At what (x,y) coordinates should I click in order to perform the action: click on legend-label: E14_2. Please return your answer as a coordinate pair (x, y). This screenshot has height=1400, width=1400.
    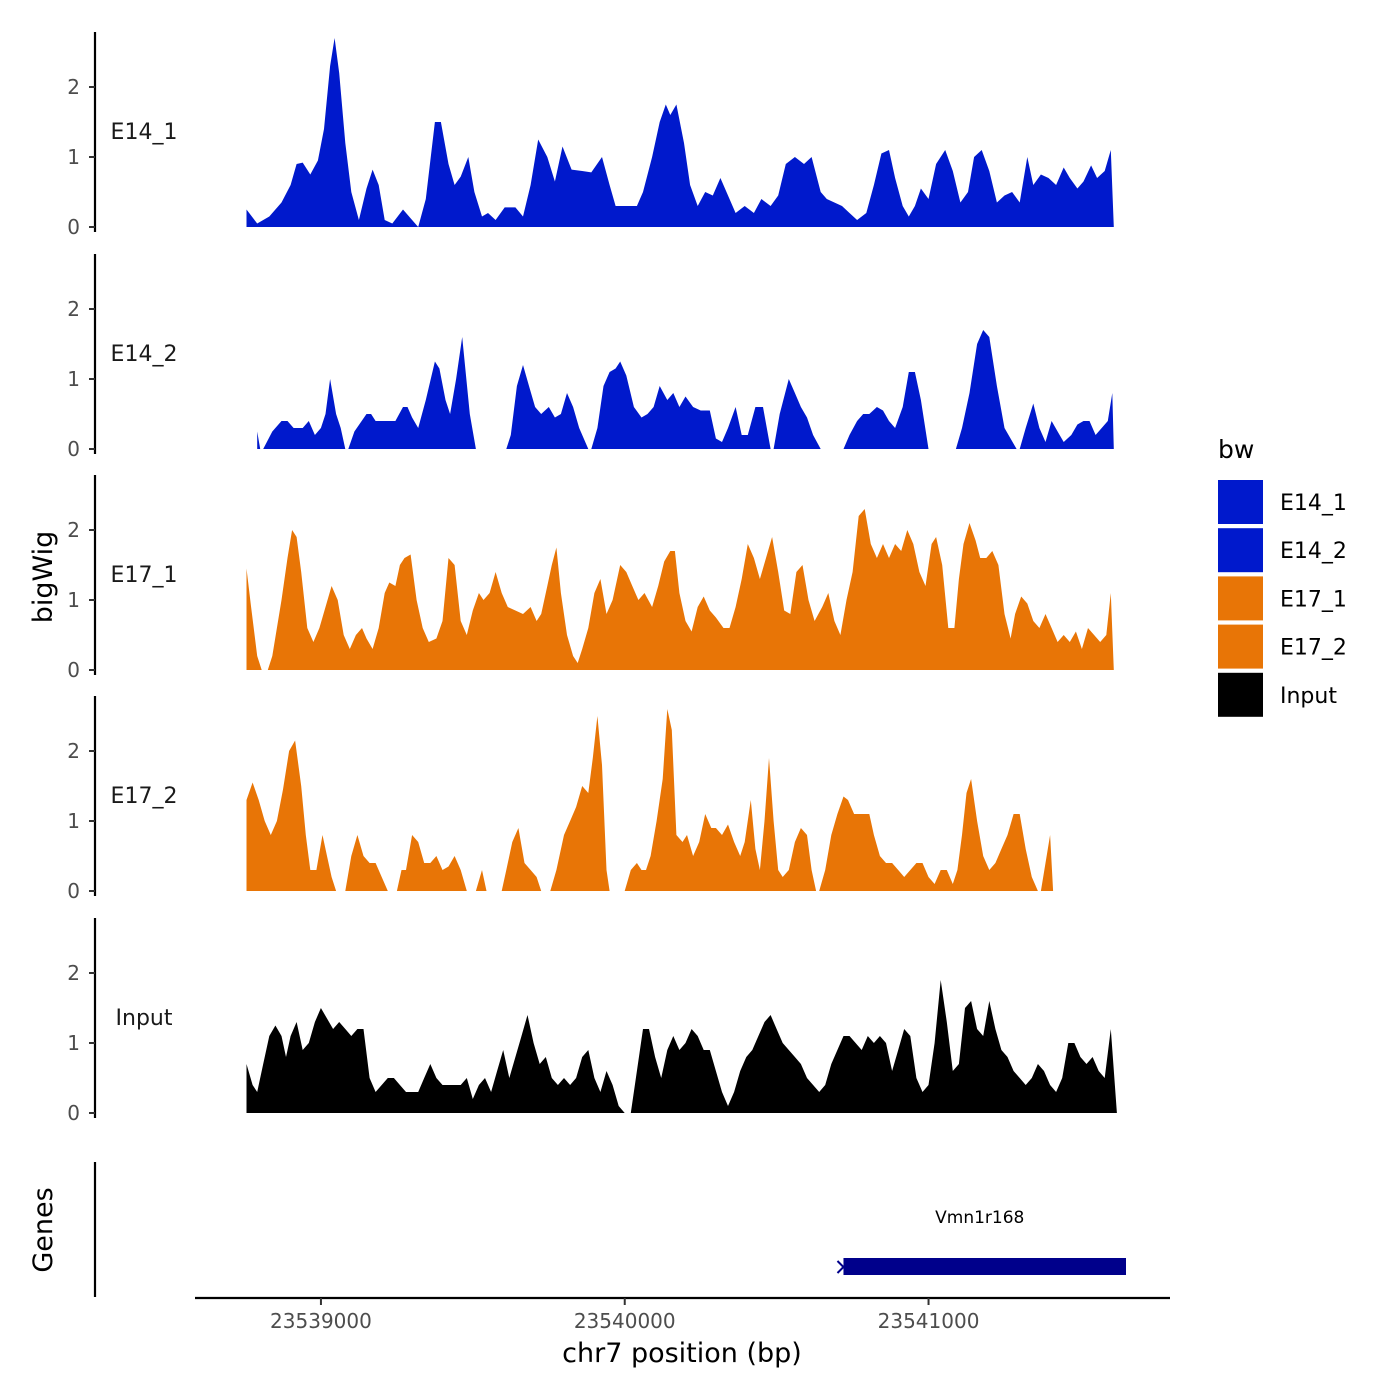
    Looking at the image, I should click on (1313, 551).